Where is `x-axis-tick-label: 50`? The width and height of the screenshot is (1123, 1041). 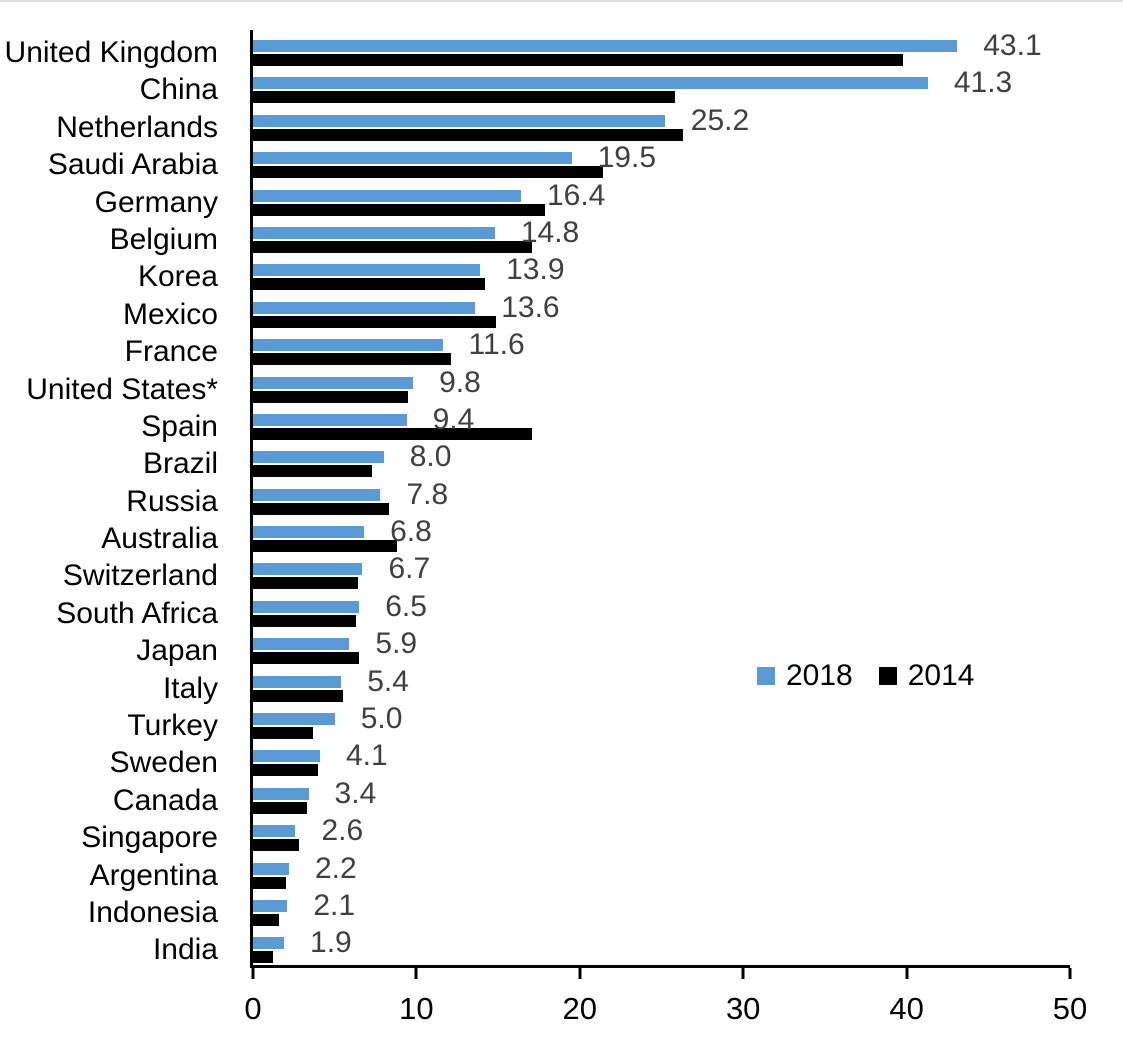
x-axis-tick-label: 50 is located at coordinates (1070, 1008).